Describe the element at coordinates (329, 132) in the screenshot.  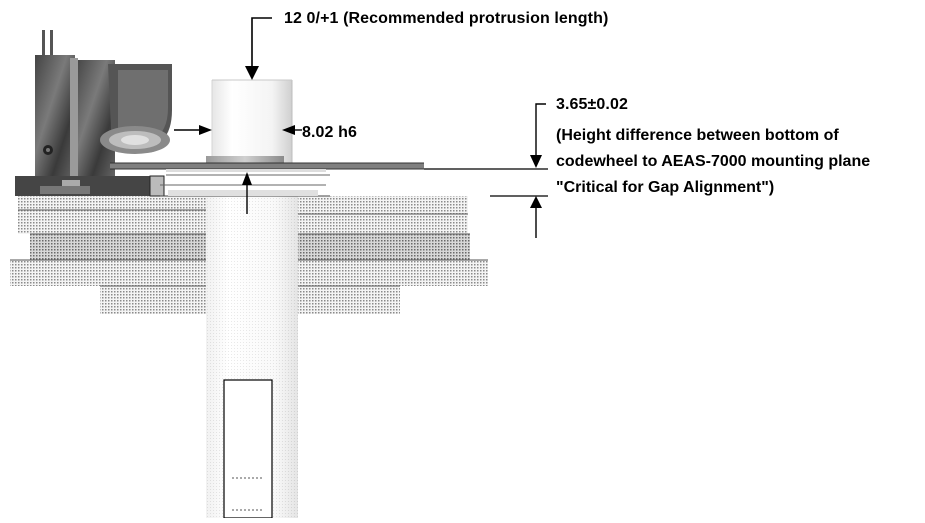
I see `shaft-diameter-label: 8.02 h6` at that location.